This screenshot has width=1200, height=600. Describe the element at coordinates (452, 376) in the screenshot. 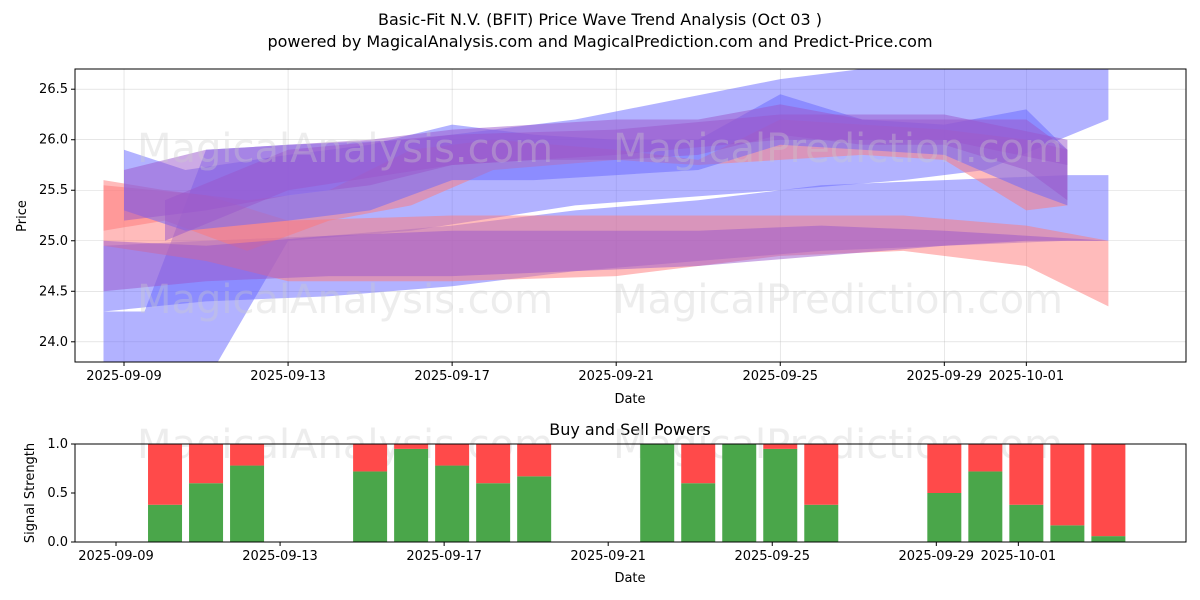

I see `price-x-tick-label: 2025-09-17` at that location.